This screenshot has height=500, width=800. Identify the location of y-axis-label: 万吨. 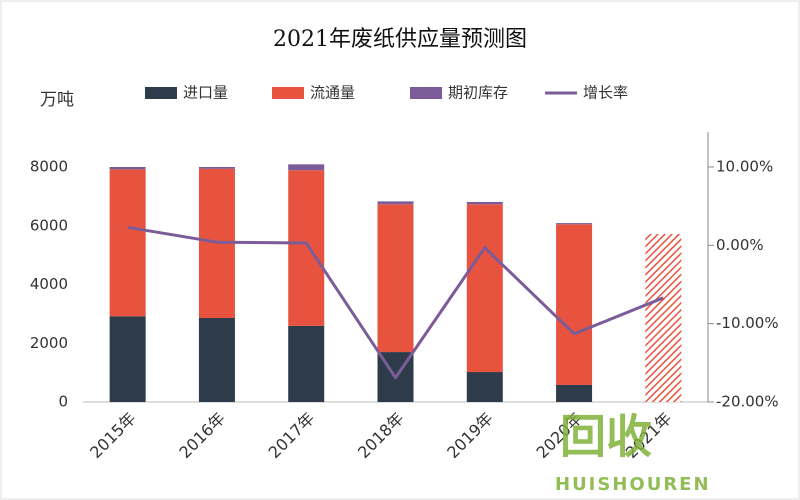
(57, 100).